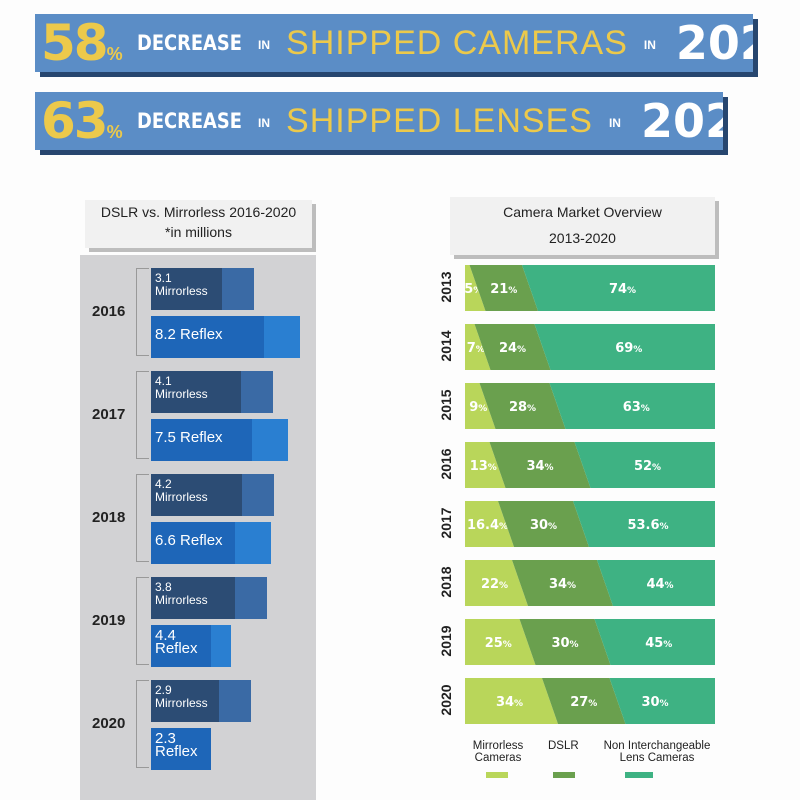 This screenshot has width=800, height=800. Describe the element at coordinates (657, 752) in the screenshot. I see `legend-label: Non Interchangeable Lens Cameras` at that location.